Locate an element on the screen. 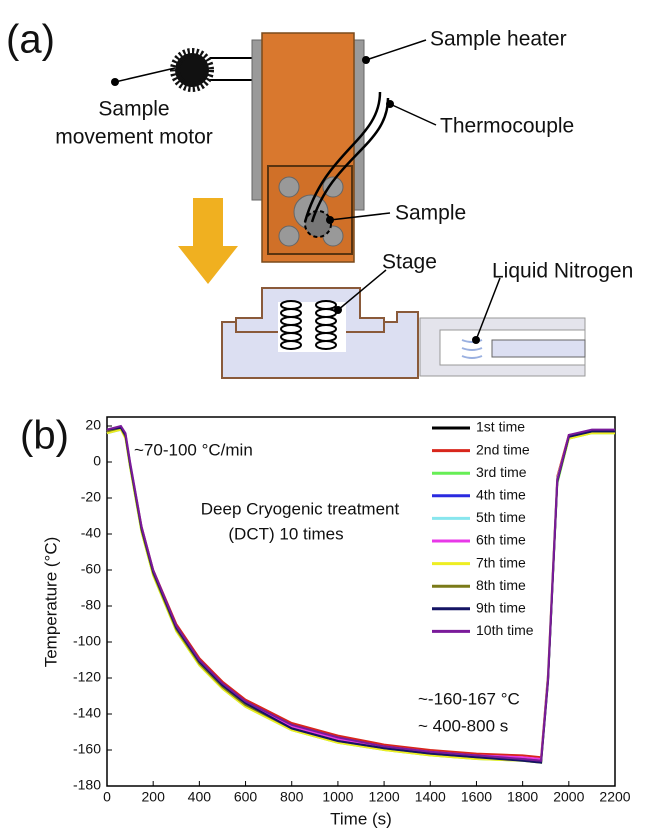 The height and width of the screenshot is (832, 671). y-tick-label: -20 is located at coordinates (91, 497).